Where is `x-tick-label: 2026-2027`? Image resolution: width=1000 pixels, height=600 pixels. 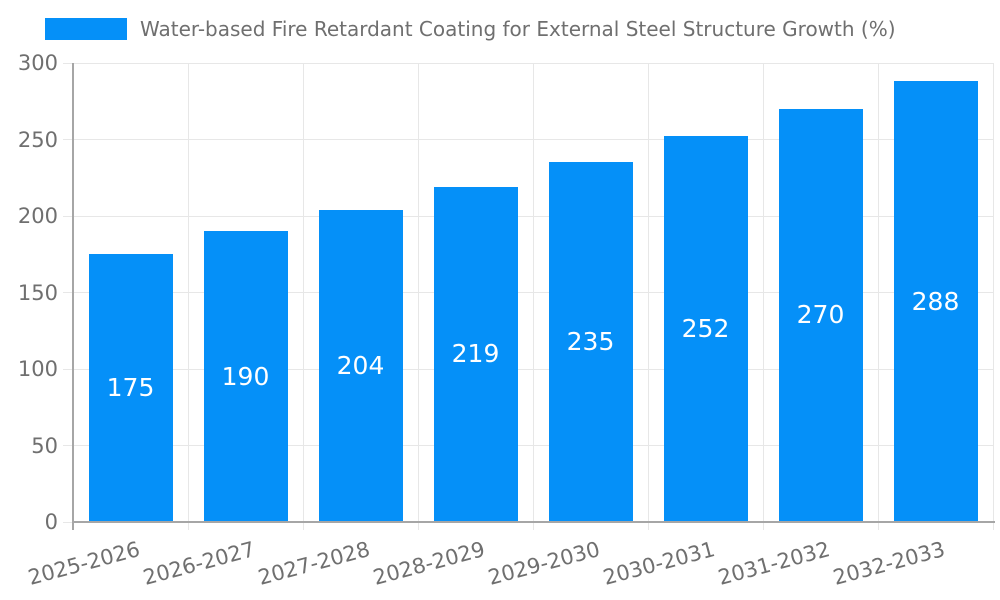
x-tick-label: 2026-2027 is located at coordinates (199, 563).